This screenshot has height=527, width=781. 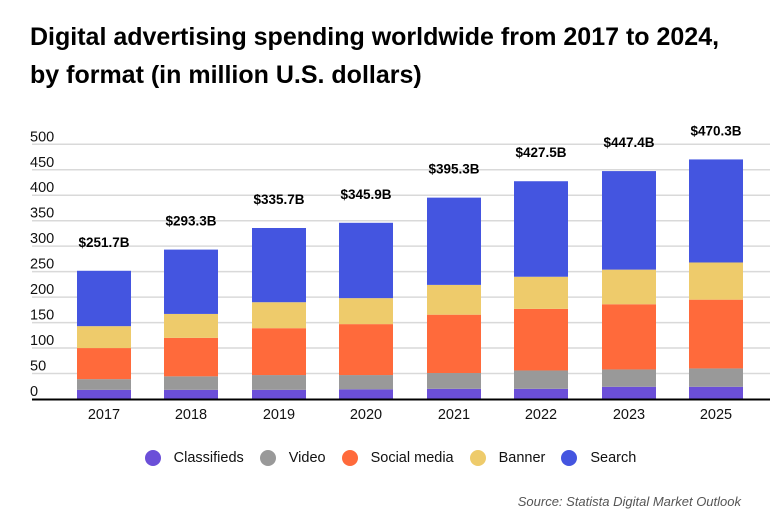 I want to click on y-tick-label: 100, so click(x=42, y=341).